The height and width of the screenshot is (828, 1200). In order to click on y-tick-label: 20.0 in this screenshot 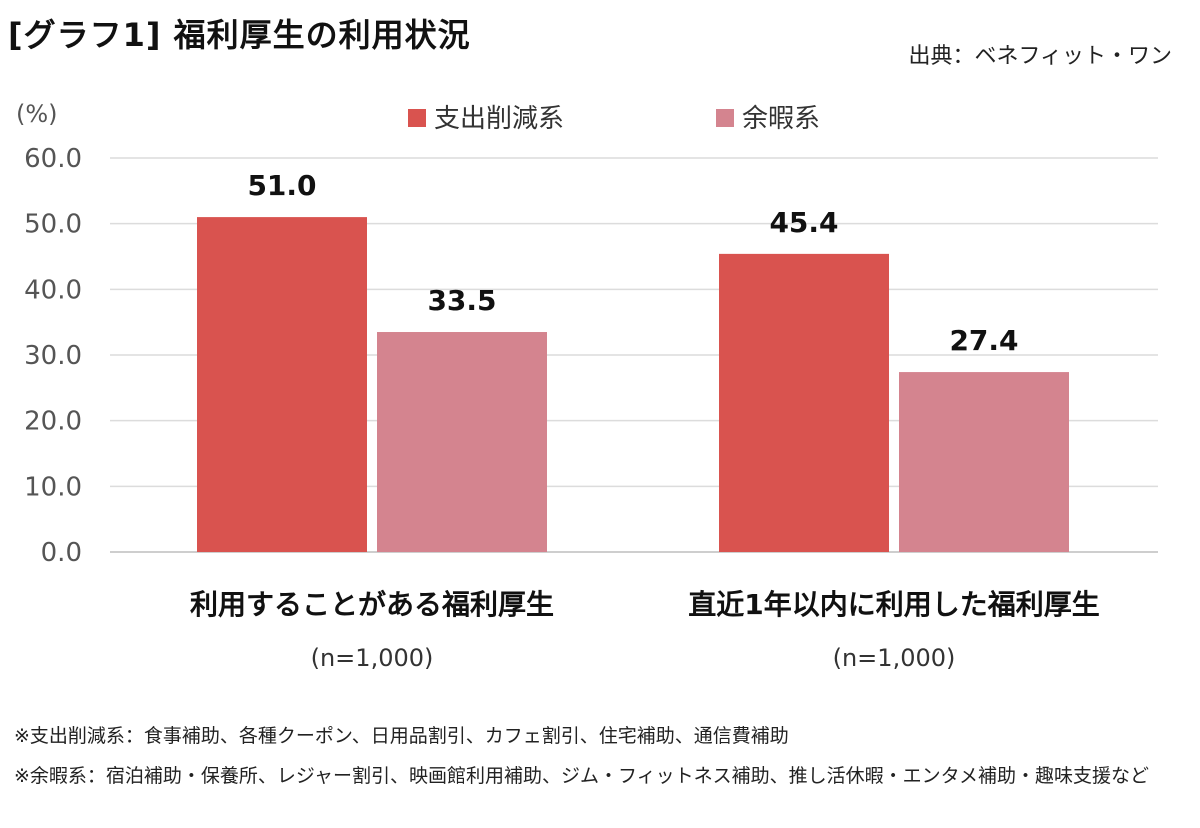, I will do `click(53, 422)`.